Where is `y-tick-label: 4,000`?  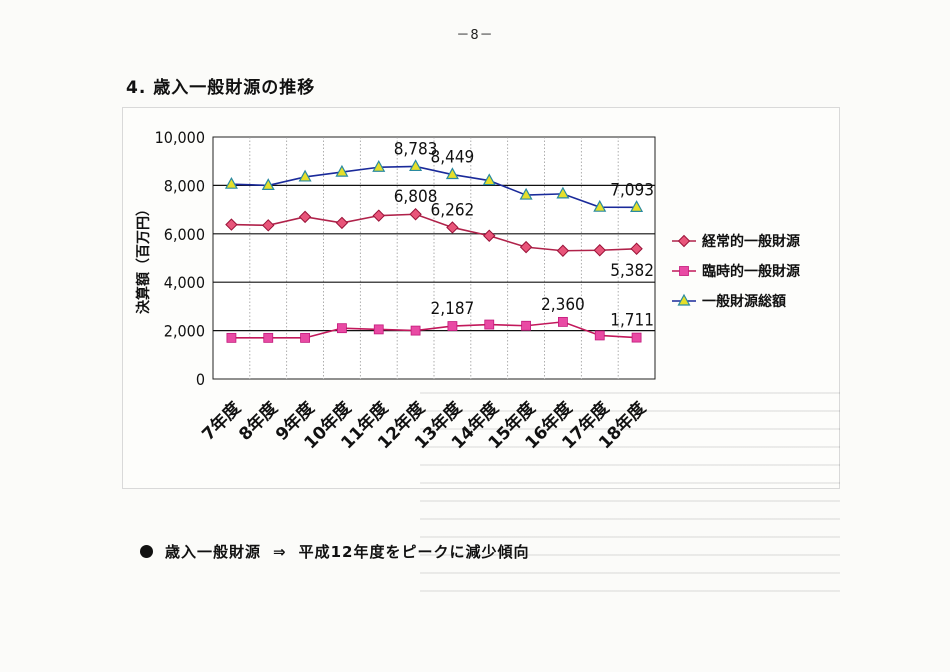 y-tick-label: 4,000 is located at coordinates (184, 282).